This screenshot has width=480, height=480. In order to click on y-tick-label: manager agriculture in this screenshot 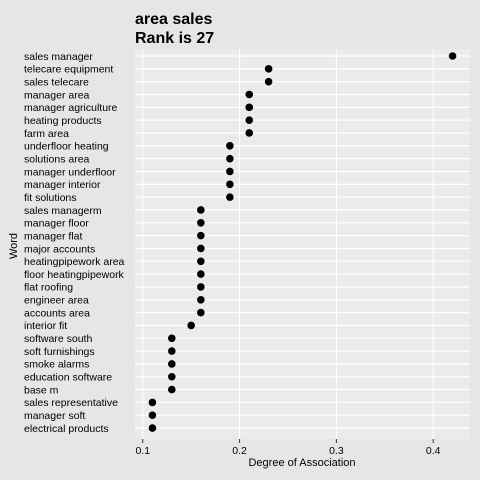, I will do `click(71, 108)`.